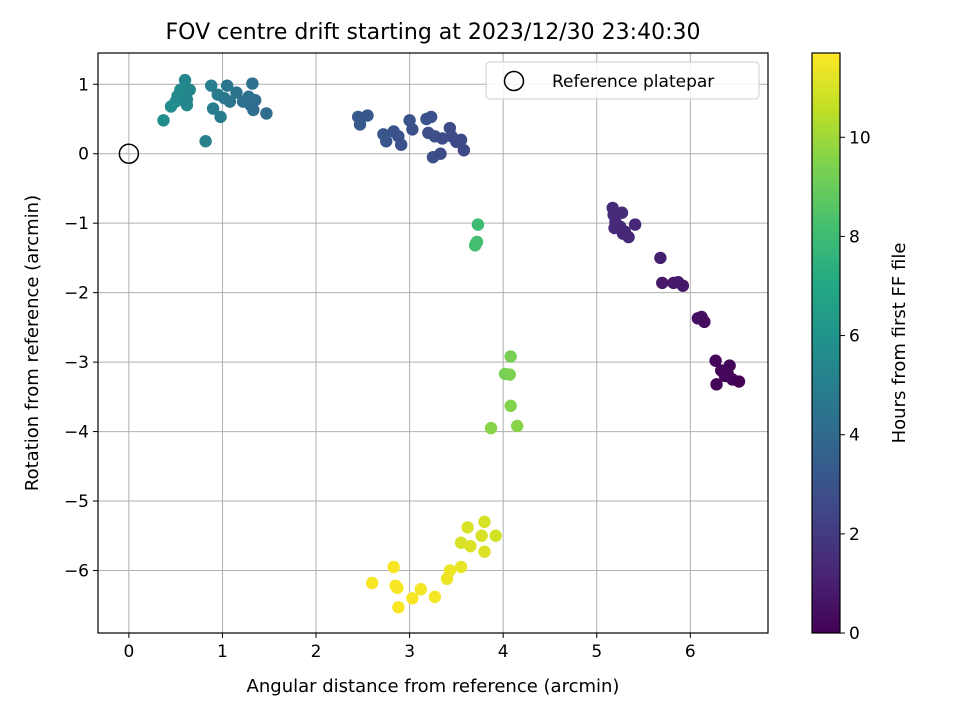 The height and width of the screenshot is (720, 960). I want to click on x-tick-label: 1, so click(222, 652).